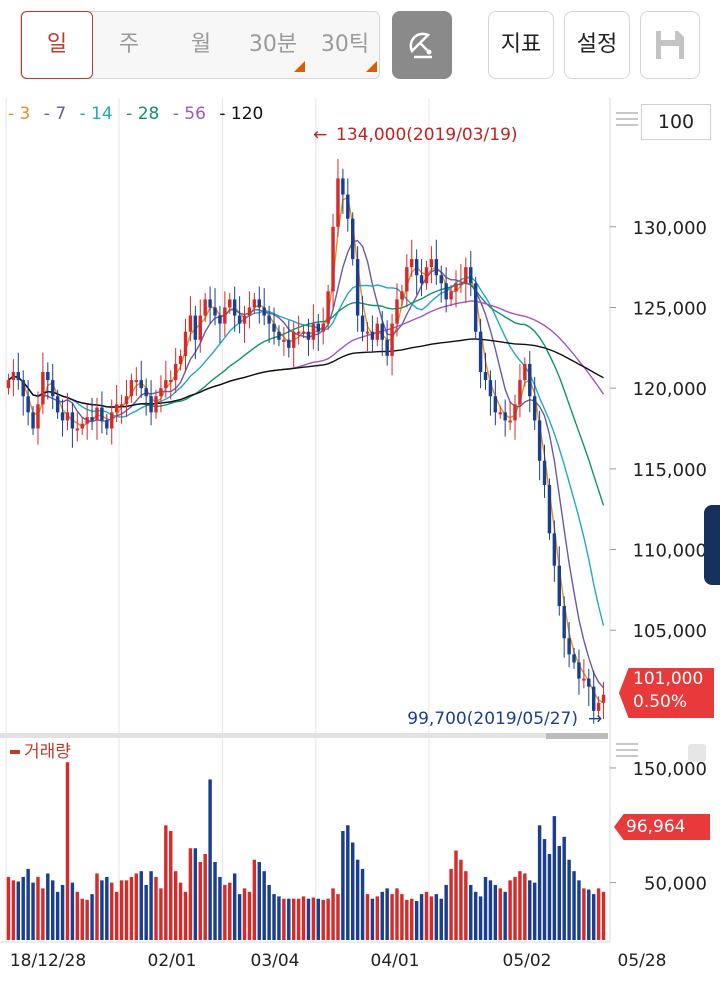 The image size is (720, 984). I want to click on volume-pane-menu-icon, so click(627, 752).